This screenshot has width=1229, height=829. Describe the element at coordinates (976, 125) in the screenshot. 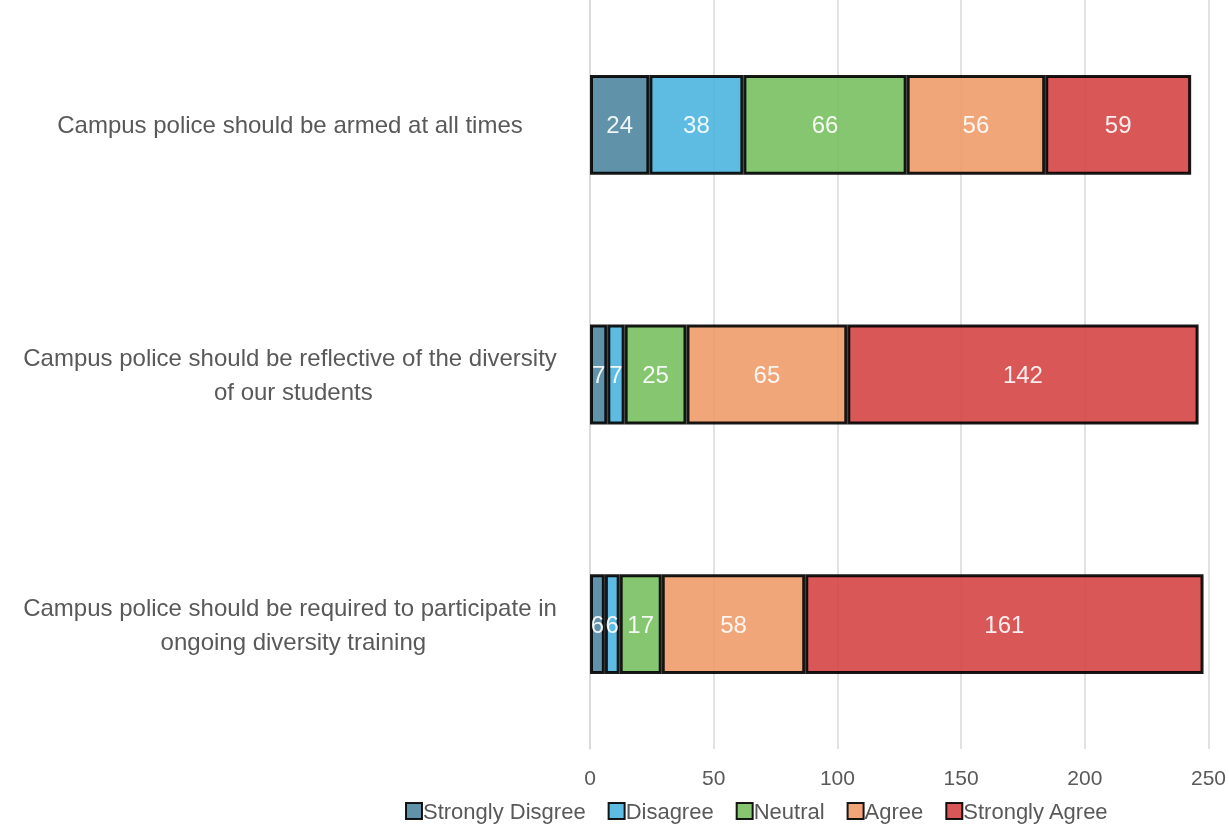

I see `data-label: 56` at that location.